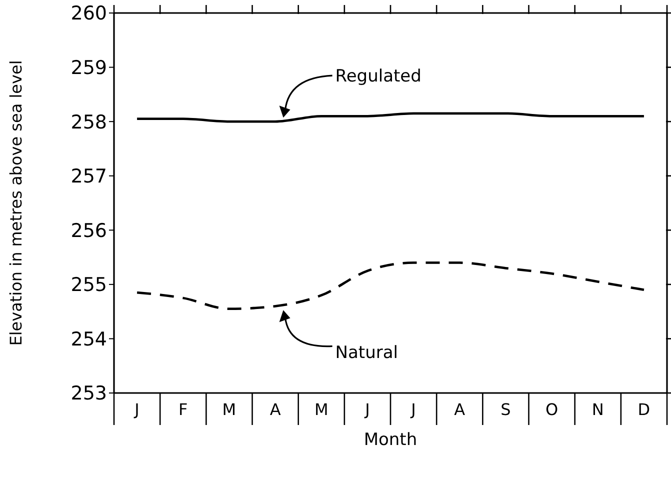  What do you see at coordinates (88, 339) in the screenshot?
I see `y-tick-label: 254` at bounding box center [88, 339].